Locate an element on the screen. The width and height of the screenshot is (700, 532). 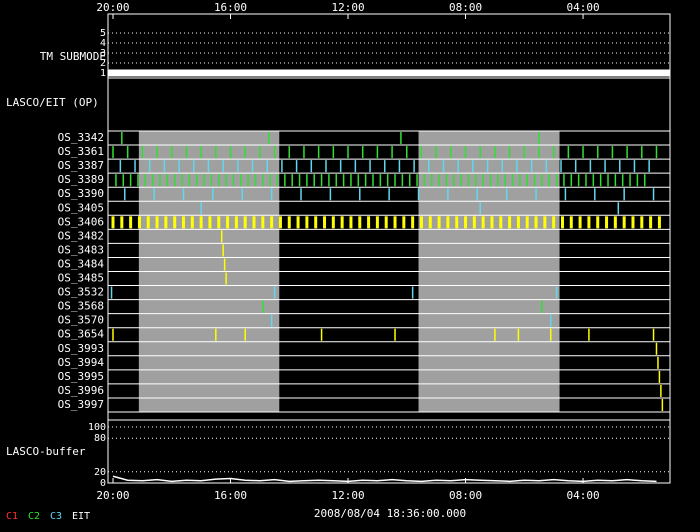
x-tick-label: 12:00 is located at coordinates (347, 495).